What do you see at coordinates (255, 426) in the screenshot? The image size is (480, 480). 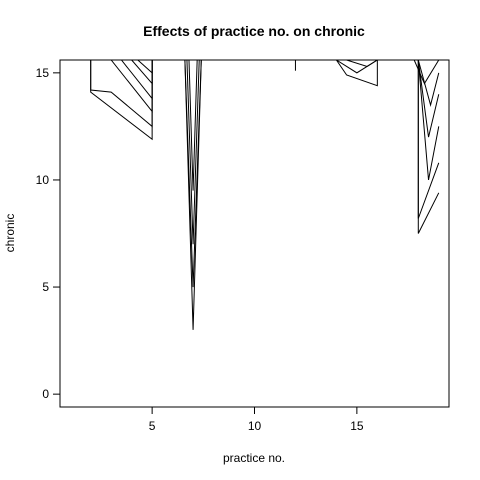 I see `x-tick-label-2: 10` at bounding box center [255, 426].